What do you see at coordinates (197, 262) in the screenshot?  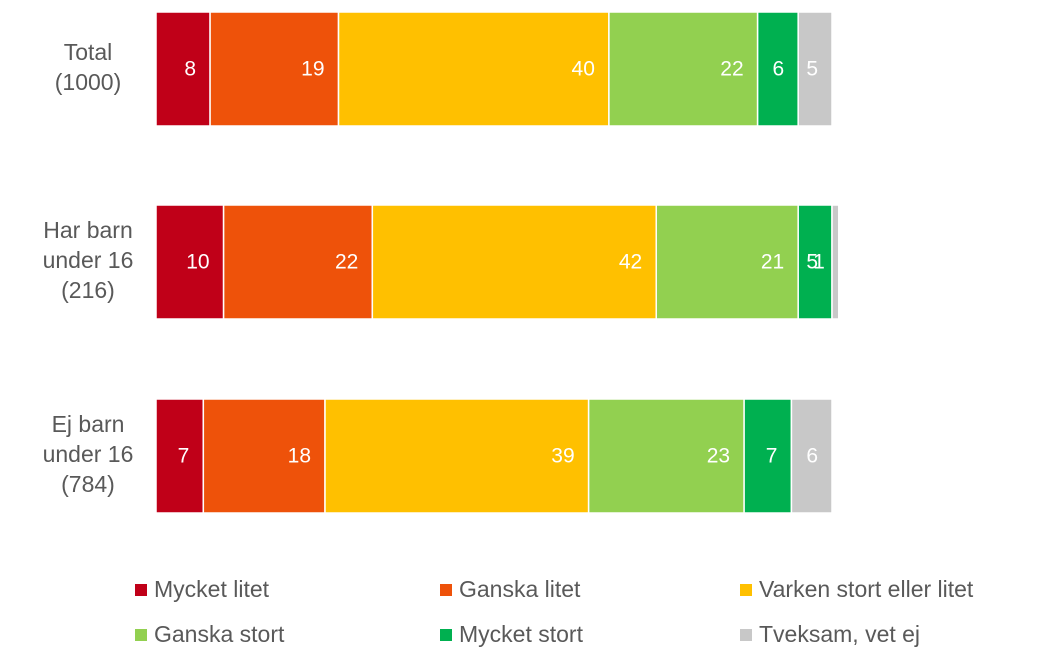 I see `value-label: 10` at bounding box center [197, 262].